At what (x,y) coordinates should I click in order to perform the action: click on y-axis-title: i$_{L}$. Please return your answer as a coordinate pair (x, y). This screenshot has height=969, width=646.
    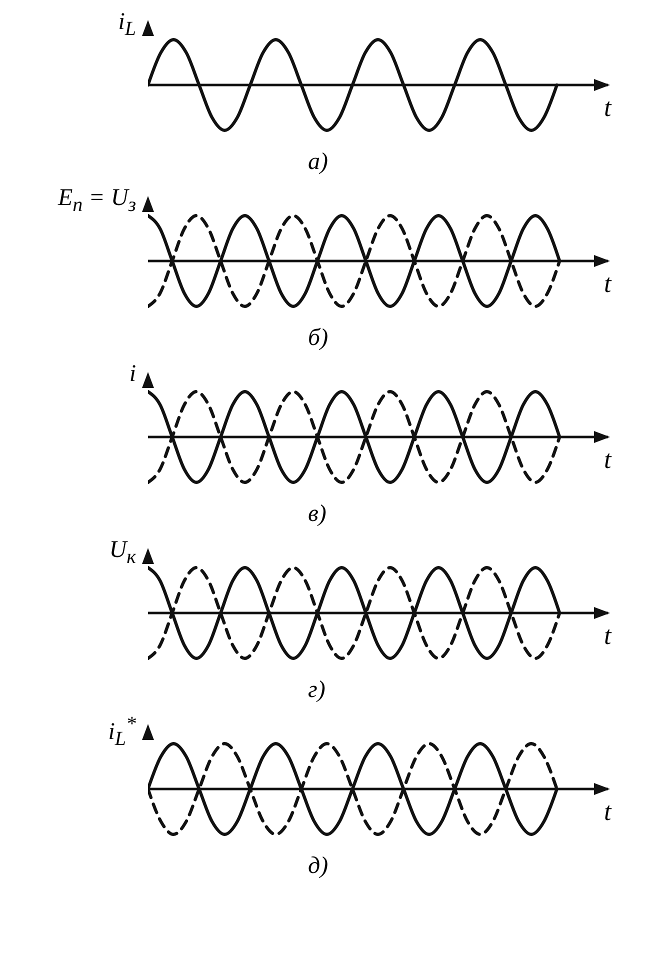
    Looking at the image, I should click on (127, 24).